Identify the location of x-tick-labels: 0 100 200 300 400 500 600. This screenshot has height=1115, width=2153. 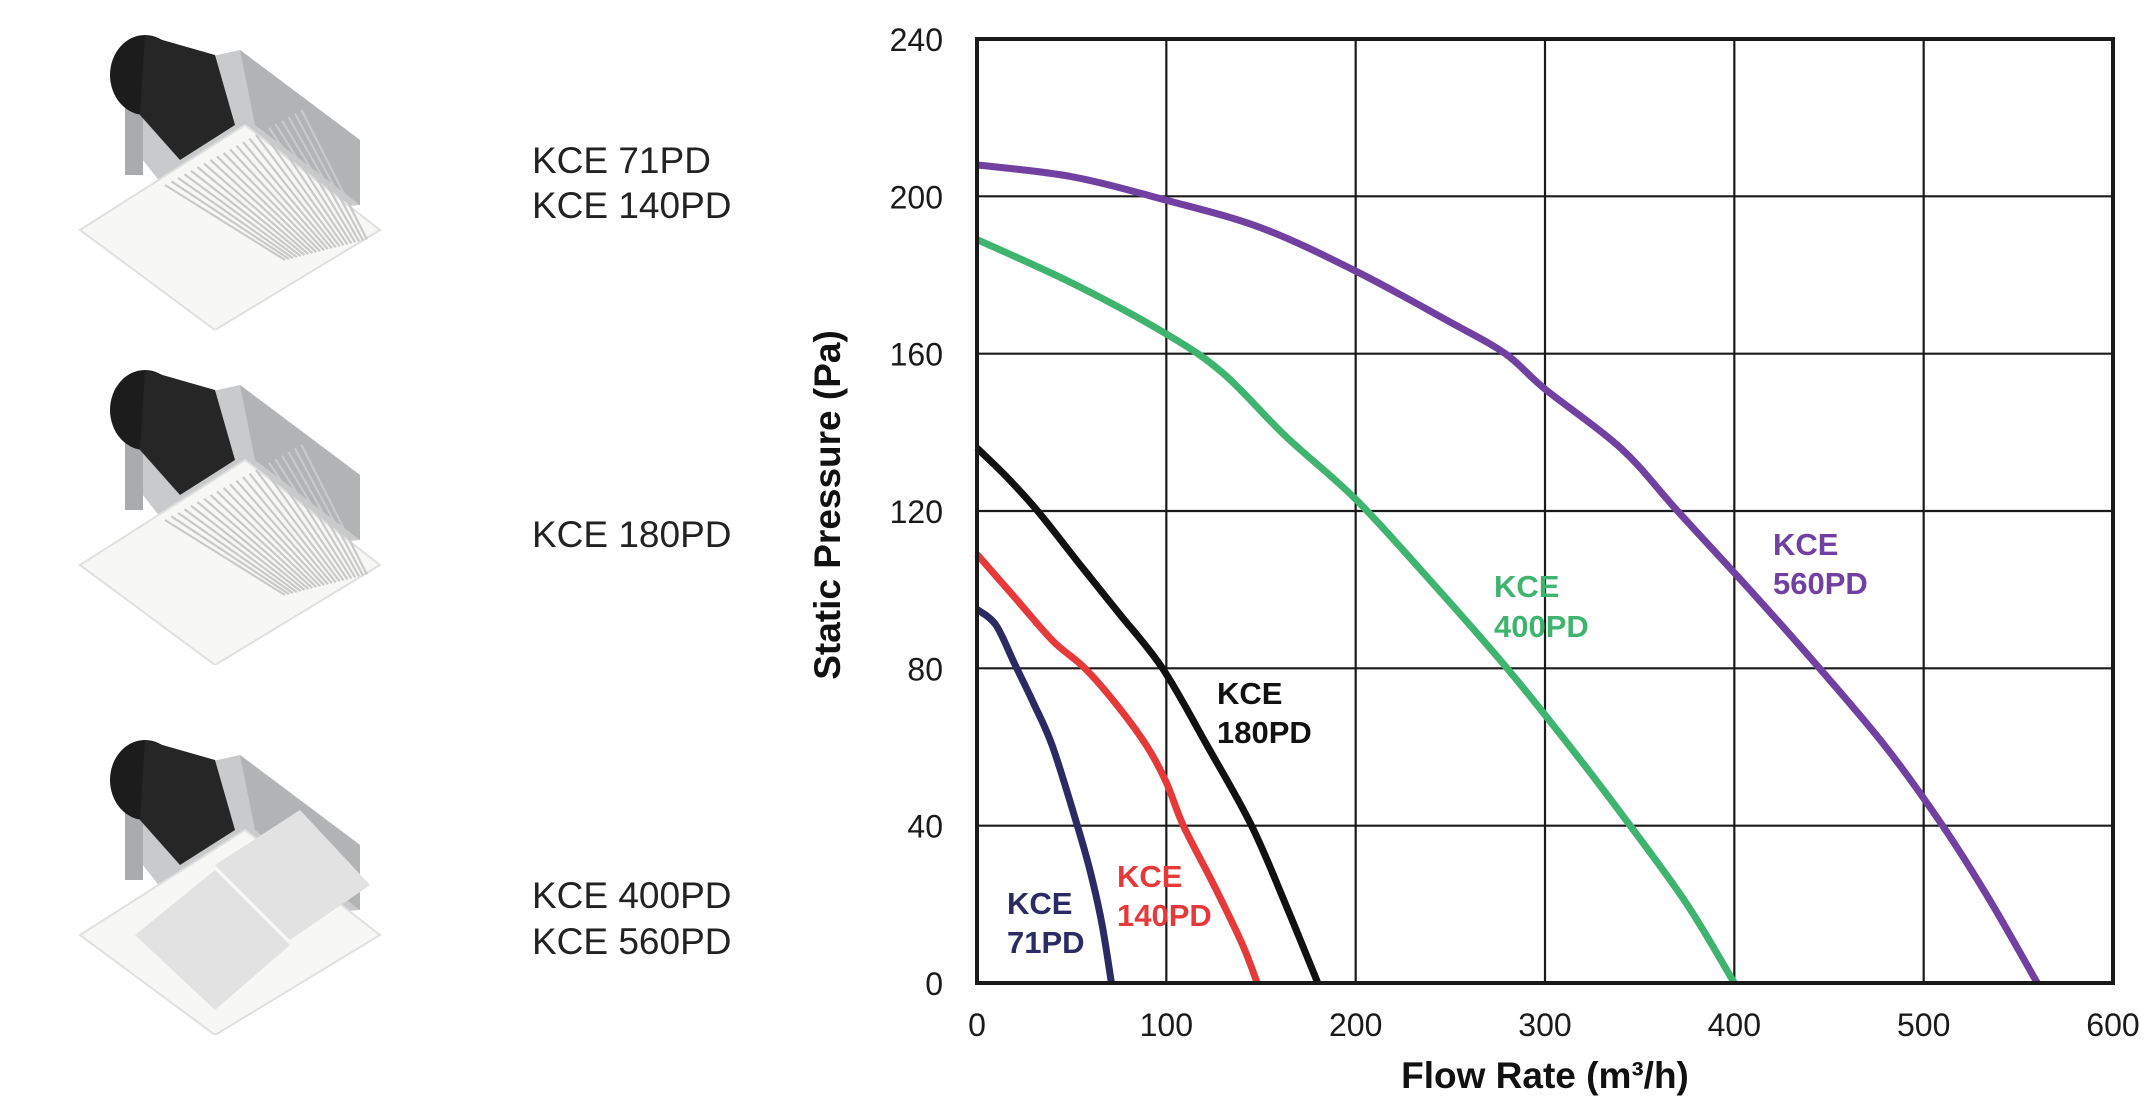
(1554, 1025).